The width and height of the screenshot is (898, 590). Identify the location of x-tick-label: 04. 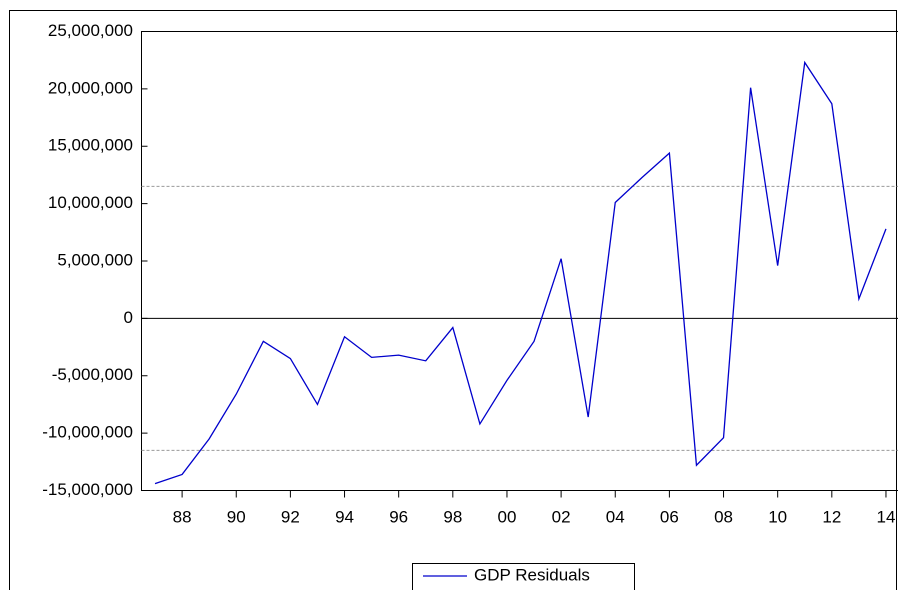
(615, 516).